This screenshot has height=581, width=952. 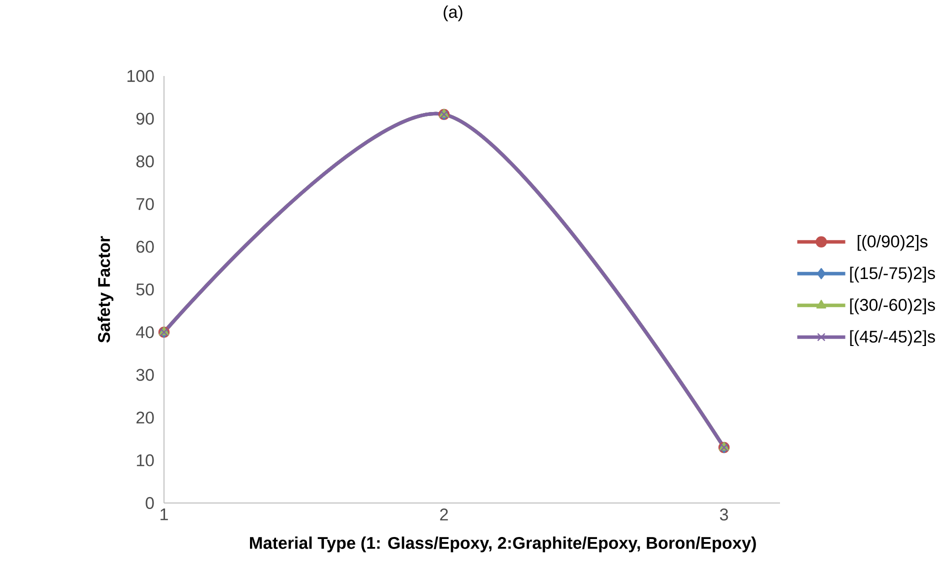 What do you see at coordinates (145, 290) in the screenshot?
I see `y-tick-label: 50` at bounding box center [145, 290].